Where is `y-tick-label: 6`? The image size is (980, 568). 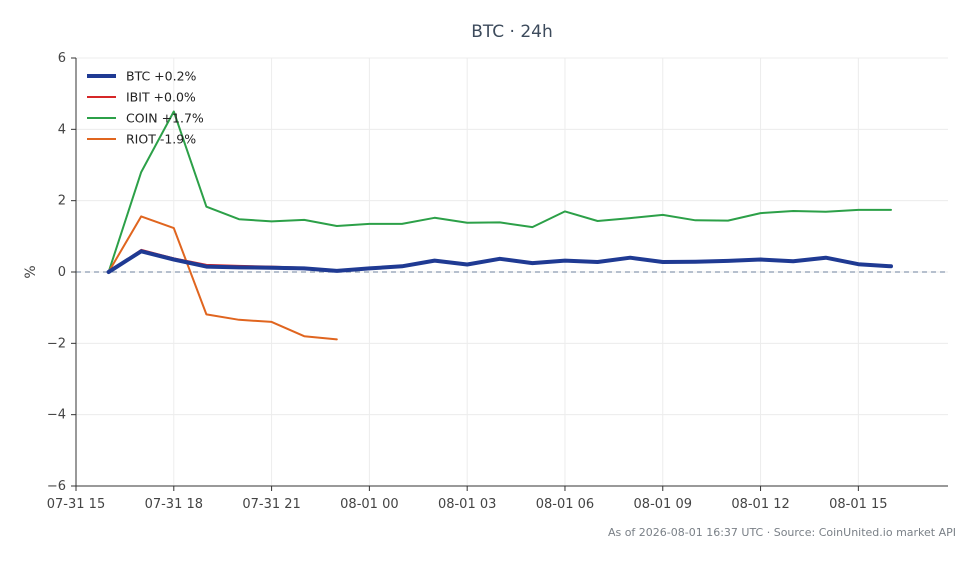
y-tick-label: 6 is located at coordinates (62, 58).